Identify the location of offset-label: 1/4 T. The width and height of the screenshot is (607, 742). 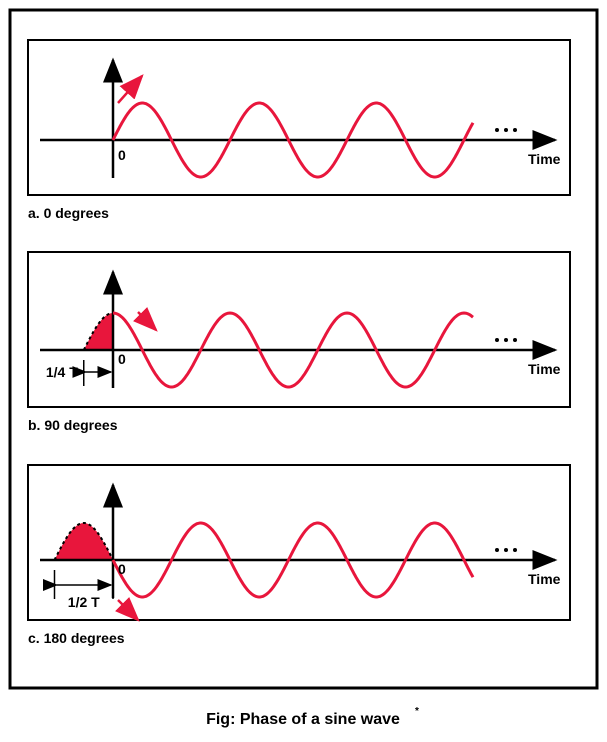
(62, 372).